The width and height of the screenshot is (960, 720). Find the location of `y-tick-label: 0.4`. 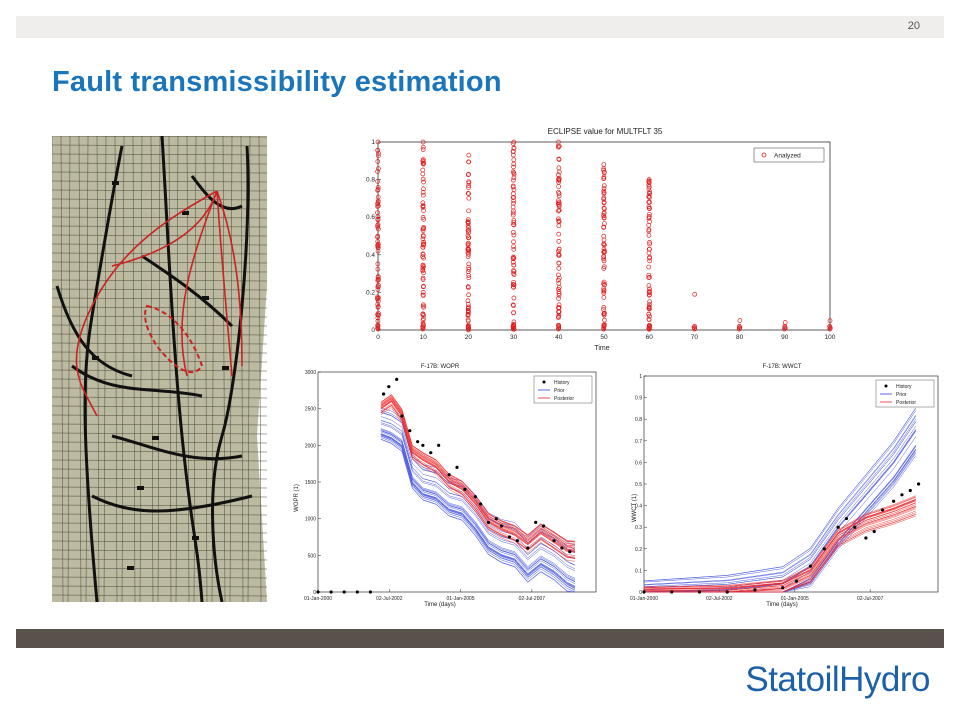

y-tick-label: 0.4 is located at coordinates (638, 507).